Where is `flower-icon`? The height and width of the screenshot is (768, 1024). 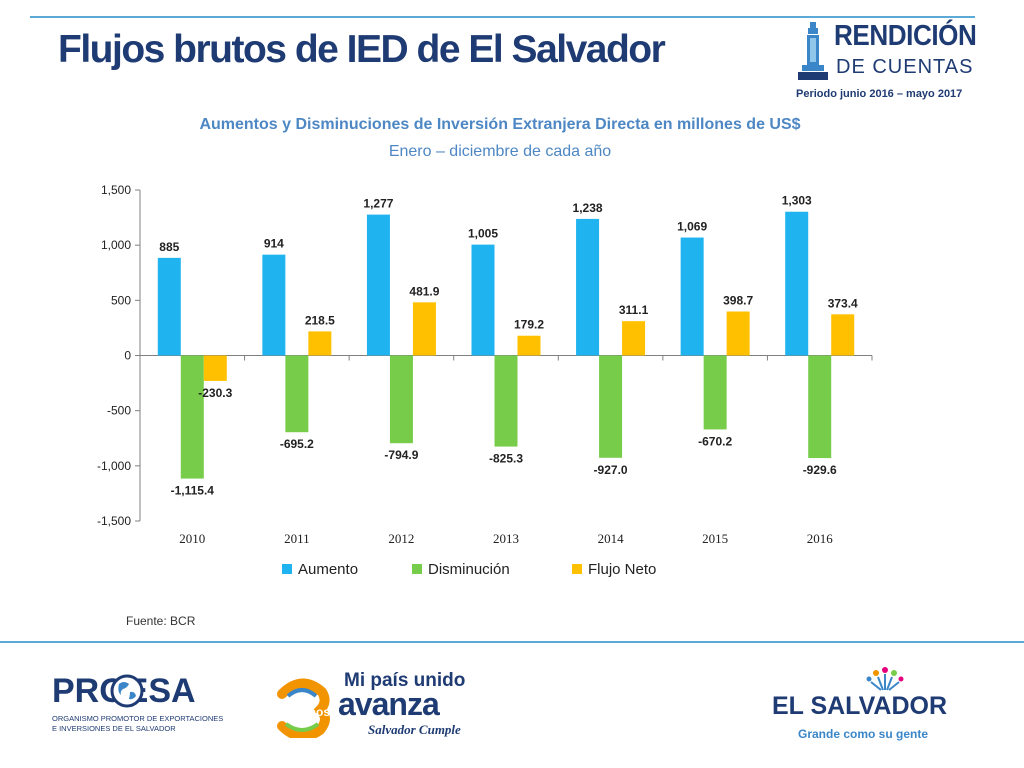
flower-icon is located at coordinates (885, 679).